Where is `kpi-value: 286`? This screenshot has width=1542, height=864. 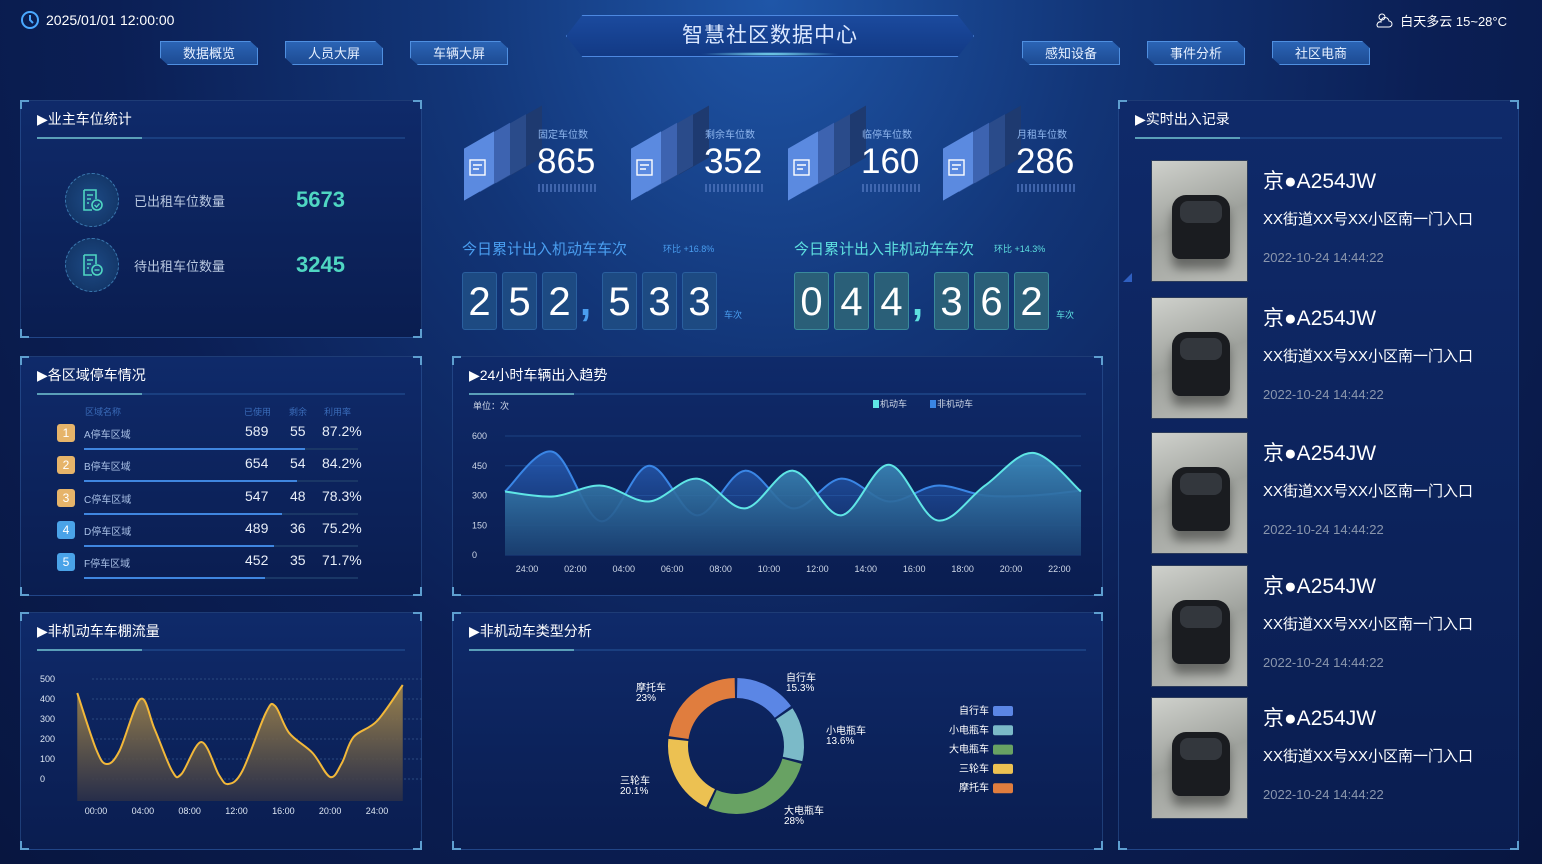 kpi-value: 286 is located at coordinates (1045, 161).